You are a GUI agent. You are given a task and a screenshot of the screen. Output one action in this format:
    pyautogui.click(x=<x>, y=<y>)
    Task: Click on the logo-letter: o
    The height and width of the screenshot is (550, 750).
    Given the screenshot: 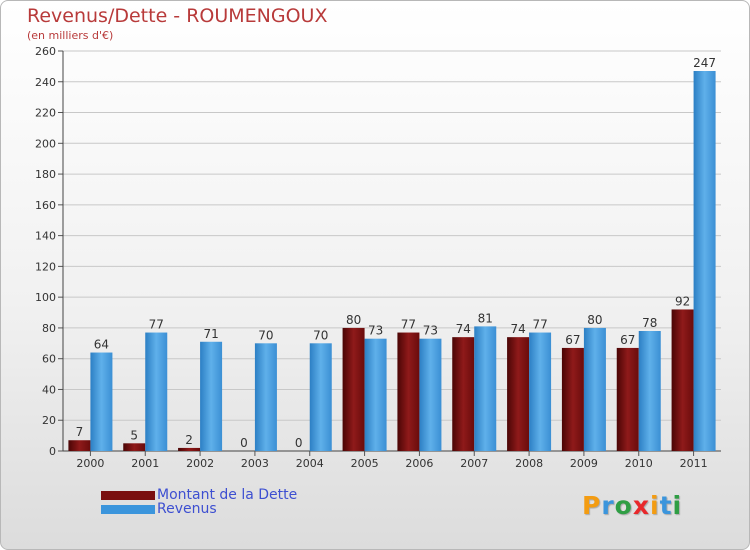 What is the action you would take?
    pyautogui.click(x=623, y=505)
    